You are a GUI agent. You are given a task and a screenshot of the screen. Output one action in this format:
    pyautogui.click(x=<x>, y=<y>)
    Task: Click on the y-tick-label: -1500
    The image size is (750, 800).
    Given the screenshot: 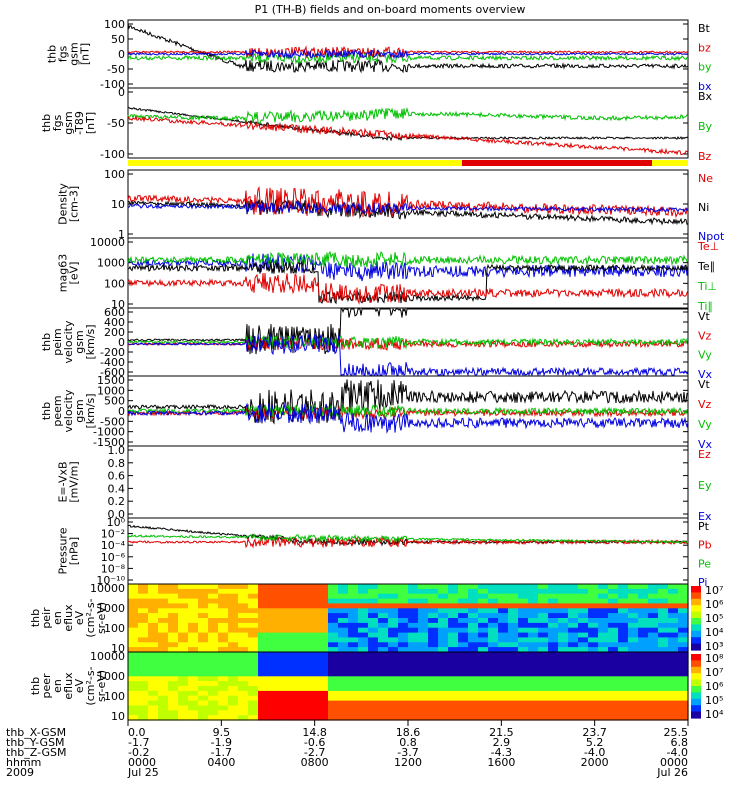 What is the action you would take?
    pyautogui.click(x=109, y=442)
    